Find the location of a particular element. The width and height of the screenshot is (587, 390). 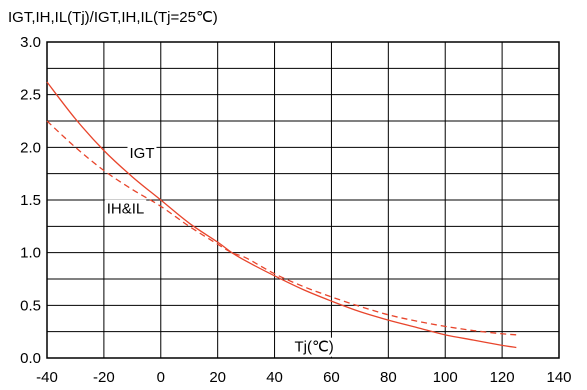

x-tick-label: -20 is located at coordinates (104, 377).